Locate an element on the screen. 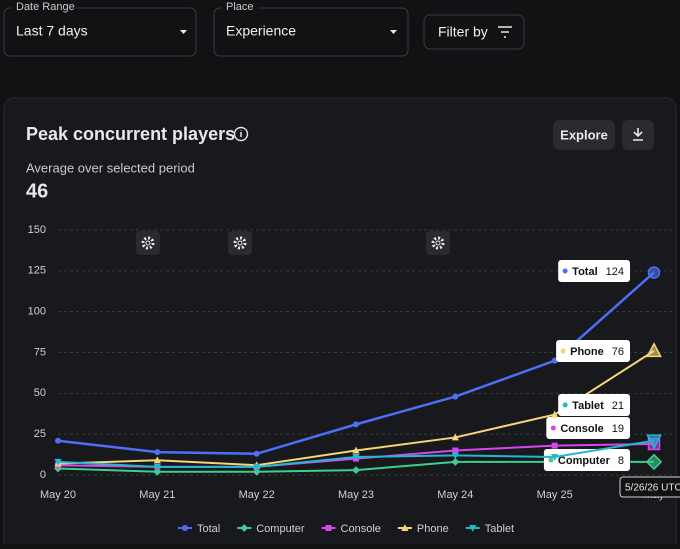 This screenshot has height=549, width=680. x-tick-label: May 21 is located at coordinates (157, 495).